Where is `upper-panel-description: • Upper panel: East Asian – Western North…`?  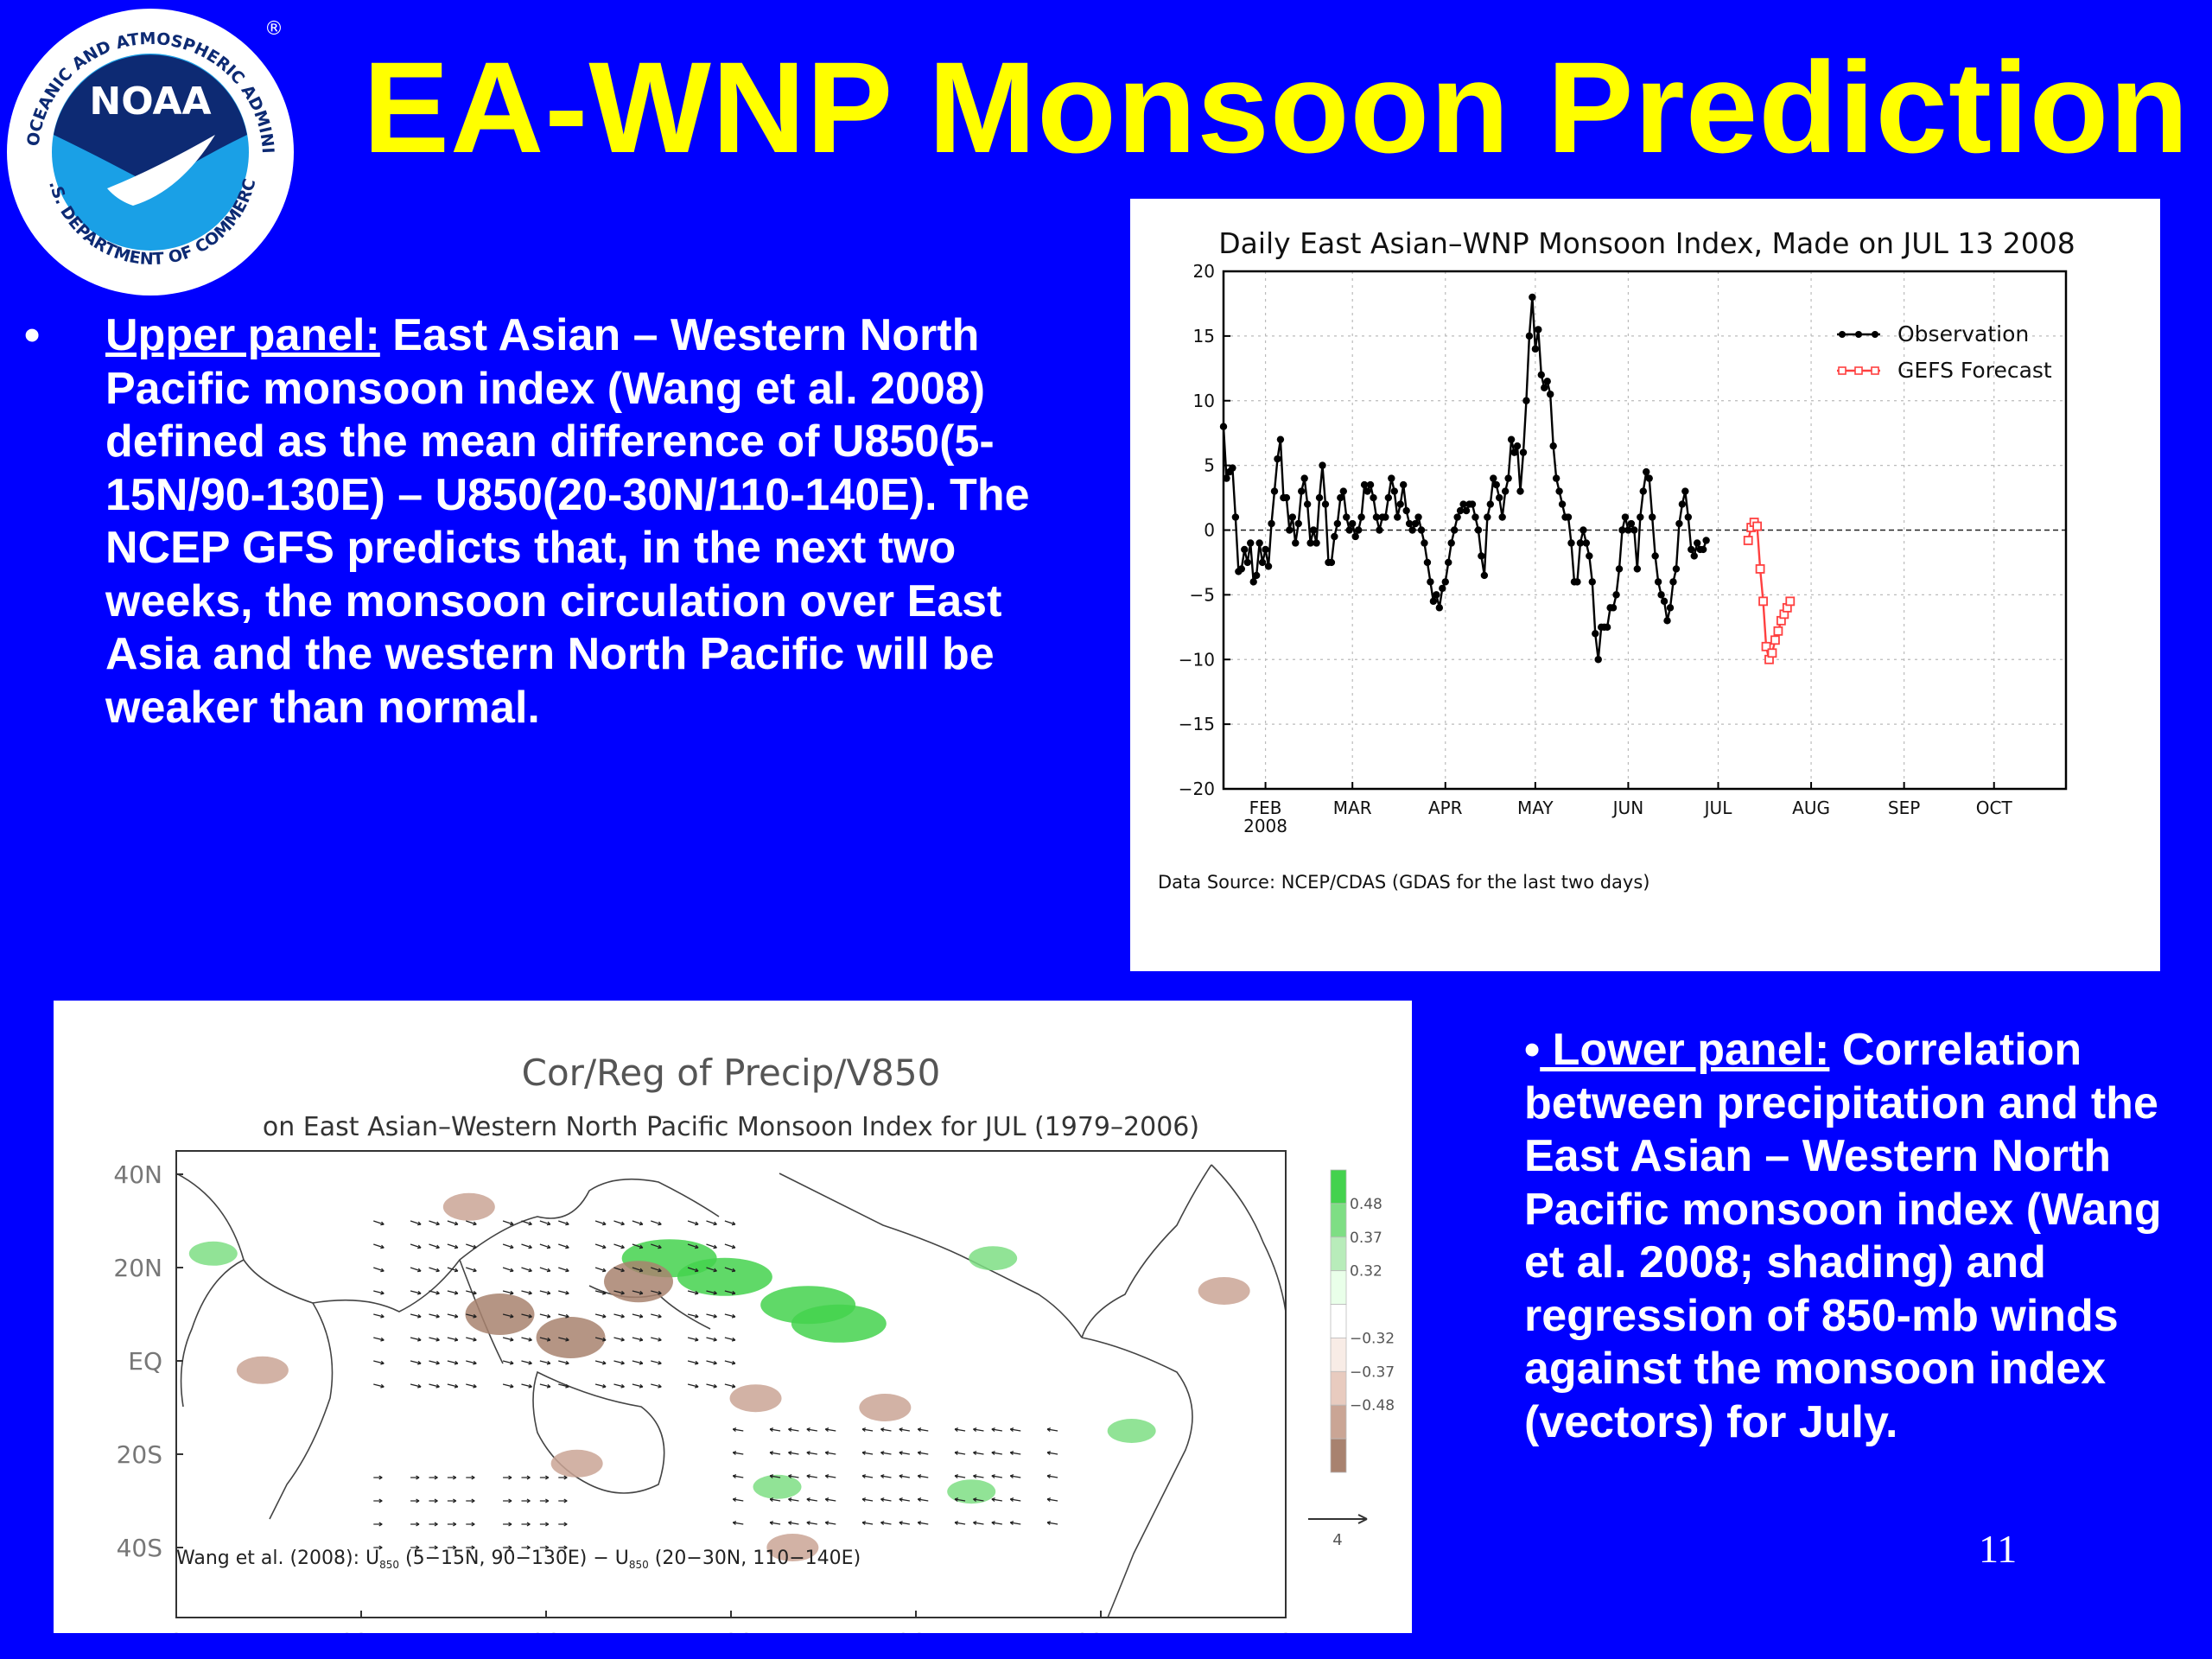
upper-panel-description: • Upper panel: East Asian – Western North… is located at coordinates (561, 521).